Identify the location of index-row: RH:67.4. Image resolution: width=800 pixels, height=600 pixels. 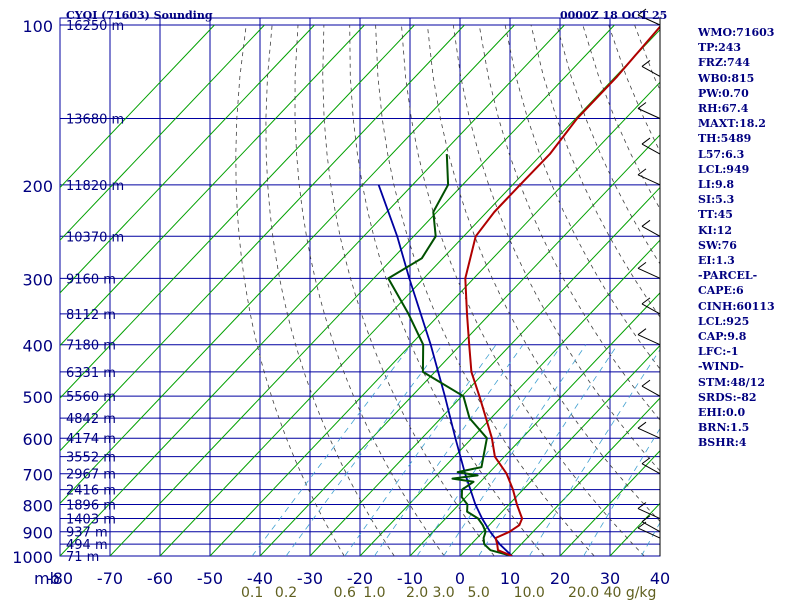
(723, 109).